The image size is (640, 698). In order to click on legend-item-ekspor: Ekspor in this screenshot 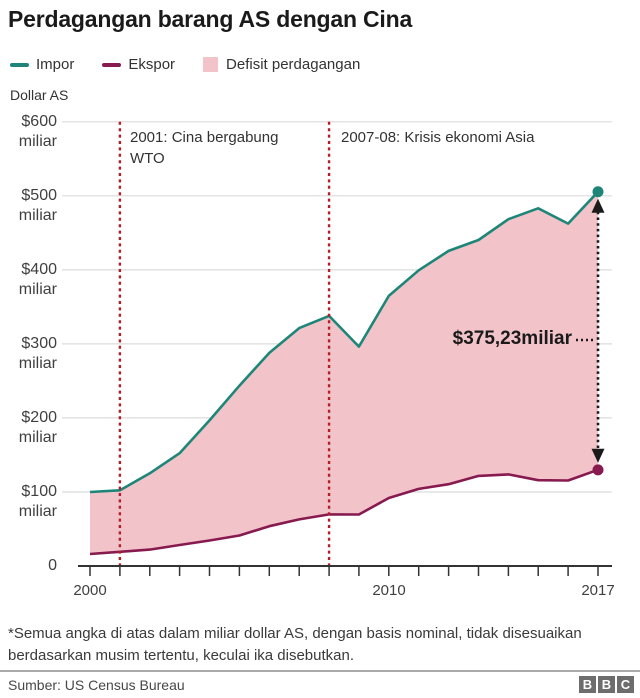, I will do `click(138, 64)`.